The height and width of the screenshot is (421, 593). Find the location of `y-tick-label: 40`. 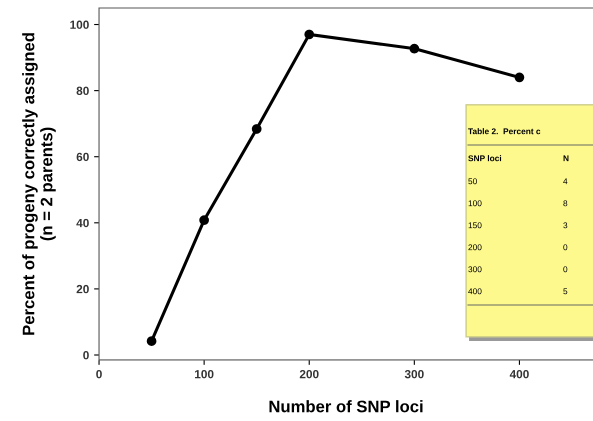

y-tick-label: 40 is located at coordinates (82, 223).